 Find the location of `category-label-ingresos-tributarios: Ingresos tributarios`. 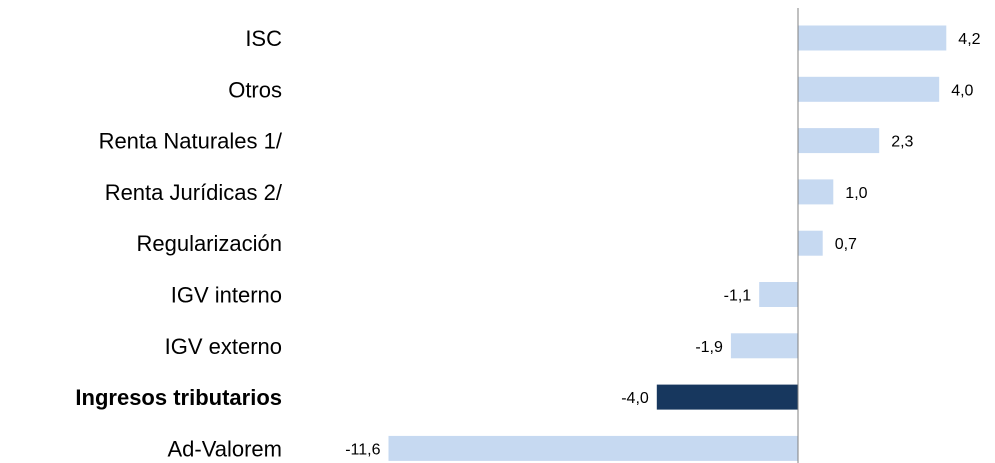

category-label-ingresos-tributarios: Ingresos tributarios is located at coordinates (178, 397).